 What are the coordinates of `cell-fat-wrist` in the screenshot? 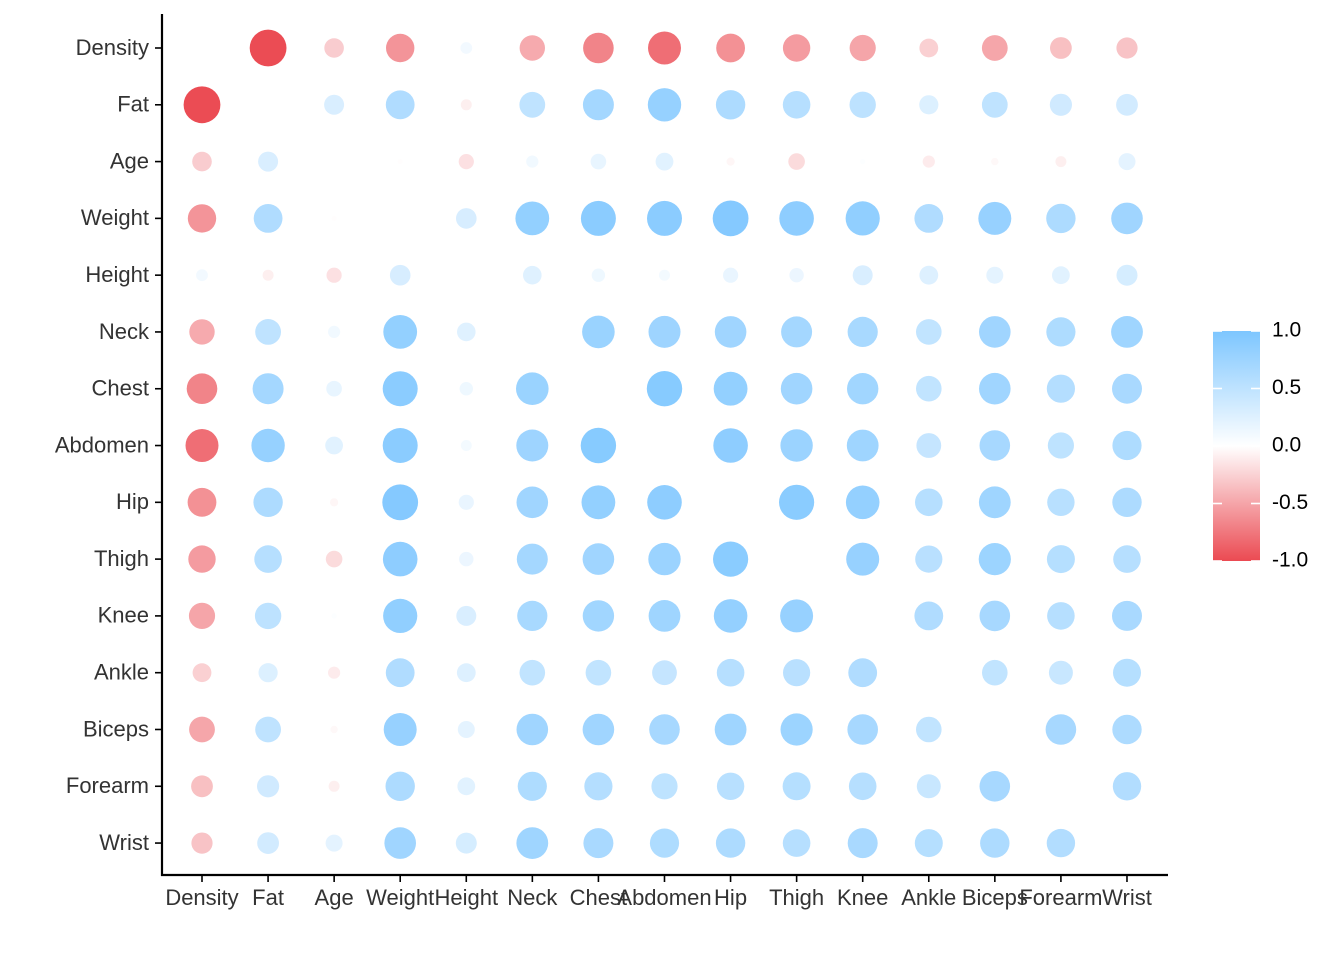 It's located at (1127, 104).